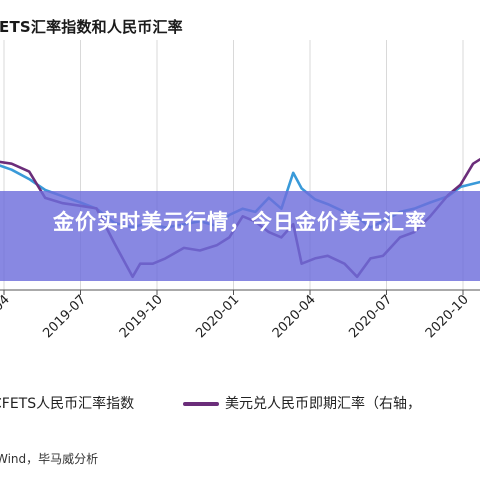  Describe the element at coordinates (67, 404) in the screenshot. I see `legend-label-ets: CFETS人民币汇率指数` at that location.